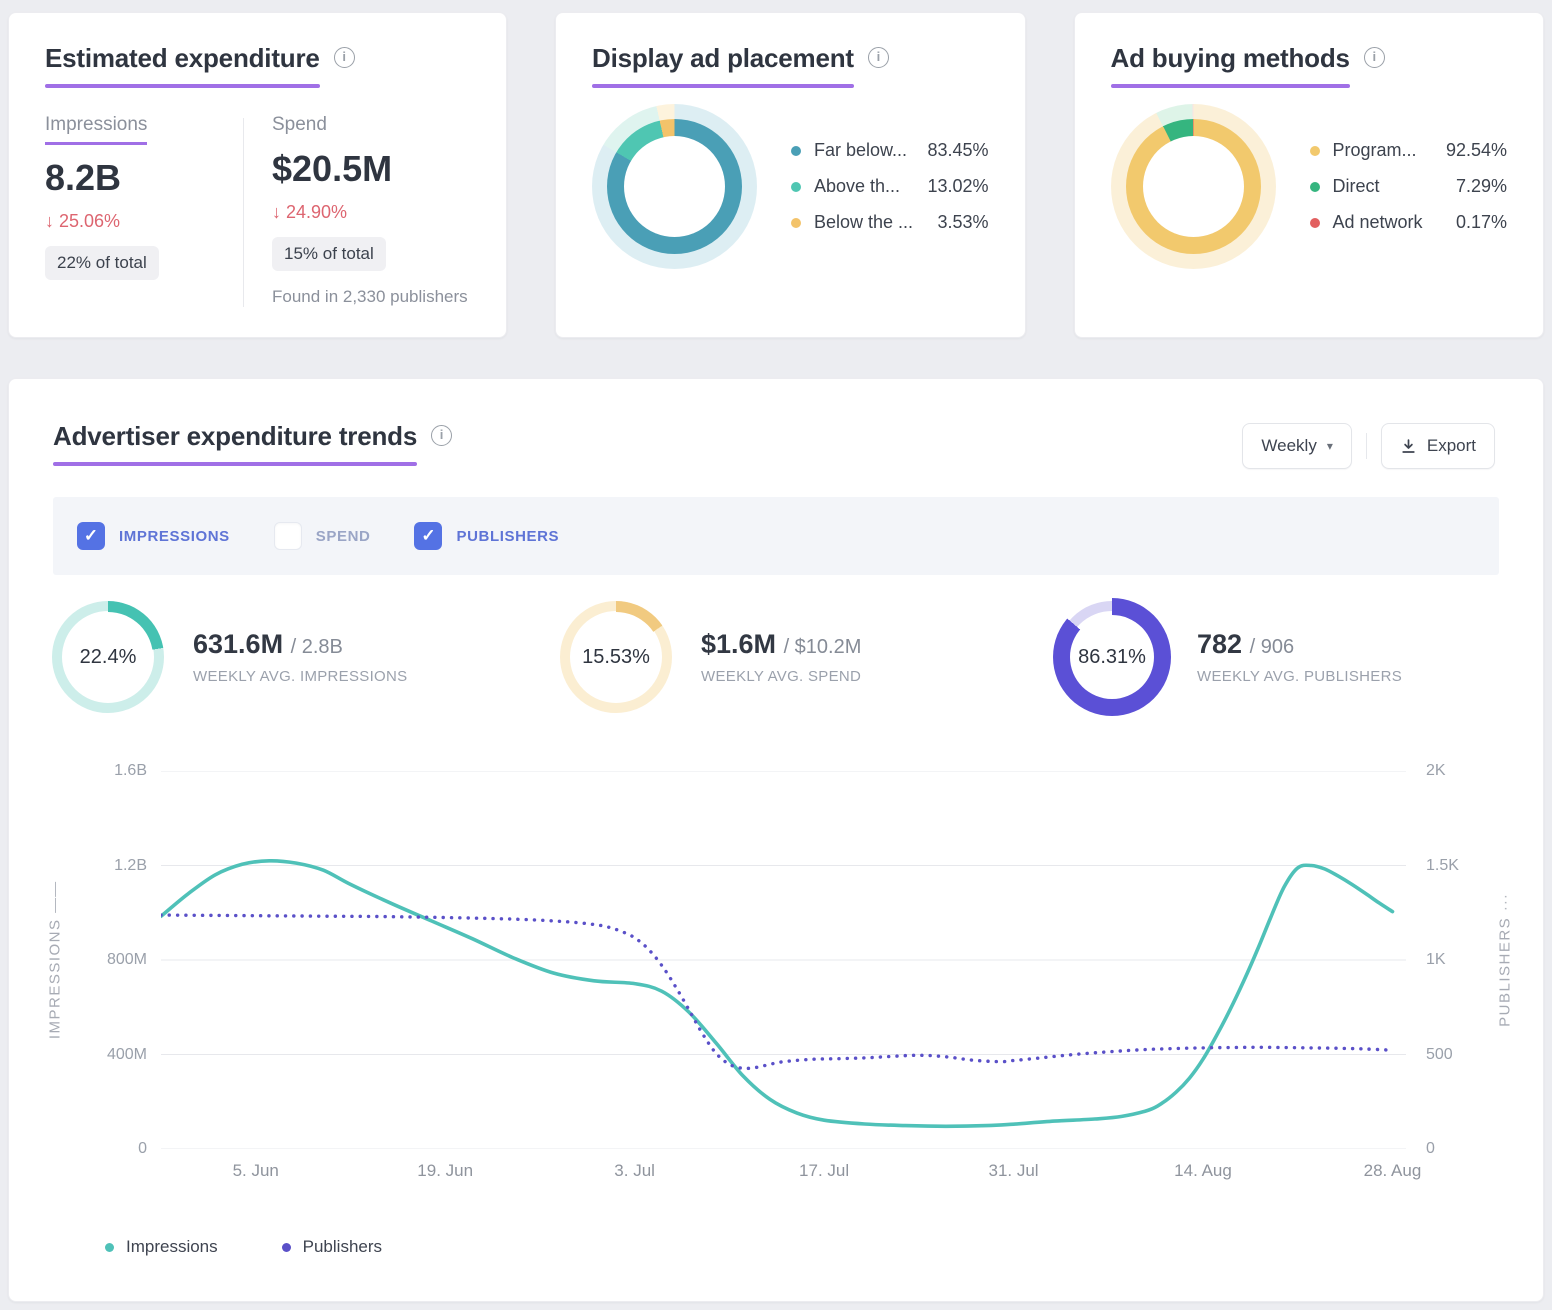 The height and width of the screenshot is (1310, 1552). What do you see at coordinates (1203, 1170) in the screenshot?
I see `axis-tick: 14. Aug` at bounding box center [1203, 1170].